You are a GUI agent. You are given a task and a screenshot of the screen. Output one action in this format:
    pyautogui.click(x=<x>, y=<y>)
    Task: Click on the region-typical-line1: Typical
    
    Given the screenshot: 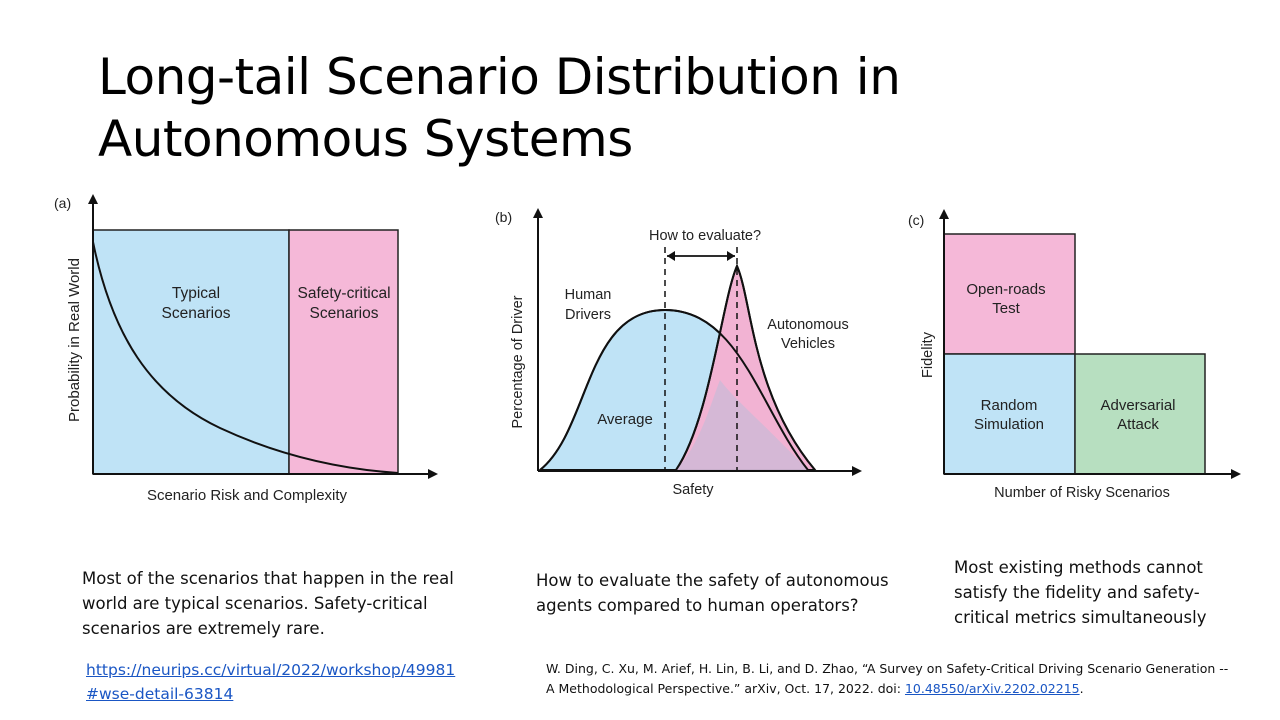 What is the action you would take?
    pyautogui.click(x=196, y=293)
    